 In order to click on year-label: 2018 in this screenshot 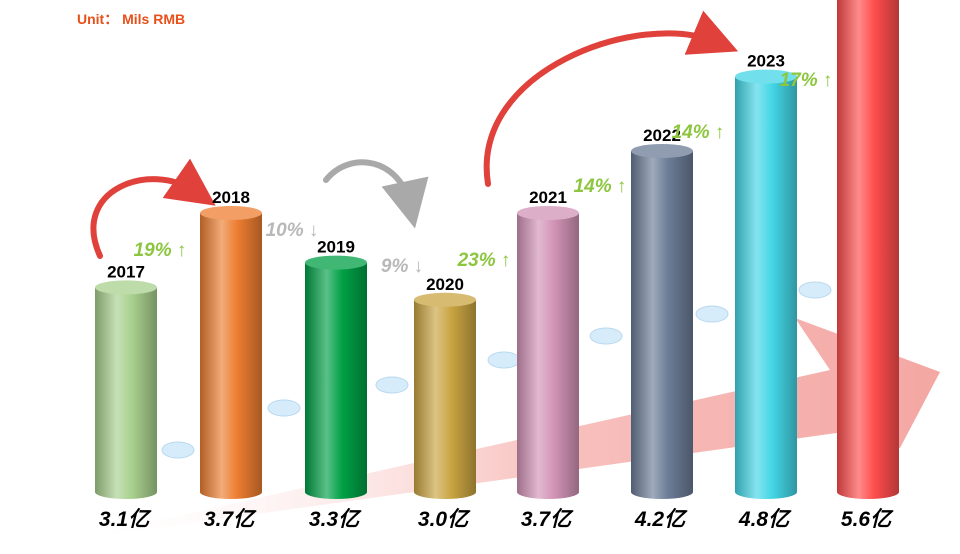, I will do `click(231, 197)`.